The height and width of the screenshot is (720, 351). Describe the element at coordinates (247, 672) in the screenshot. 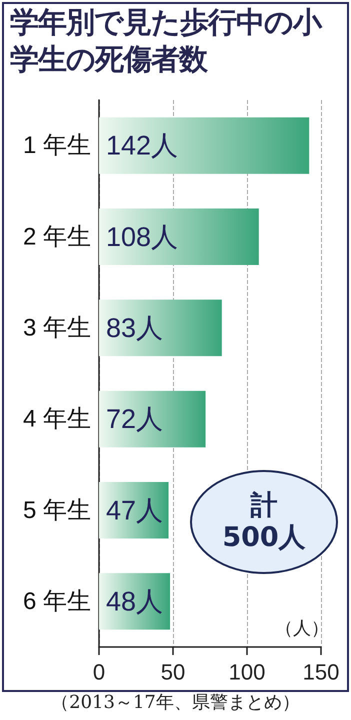

I see `x-tick-label: 100` at that location.